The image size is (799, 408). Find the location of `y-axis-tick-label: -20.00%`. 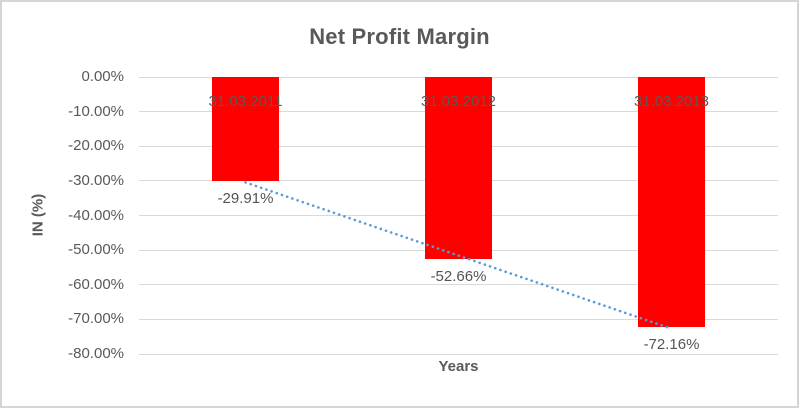

y-axis-tick-label: -20.00% is located at coordinates (96, 146).